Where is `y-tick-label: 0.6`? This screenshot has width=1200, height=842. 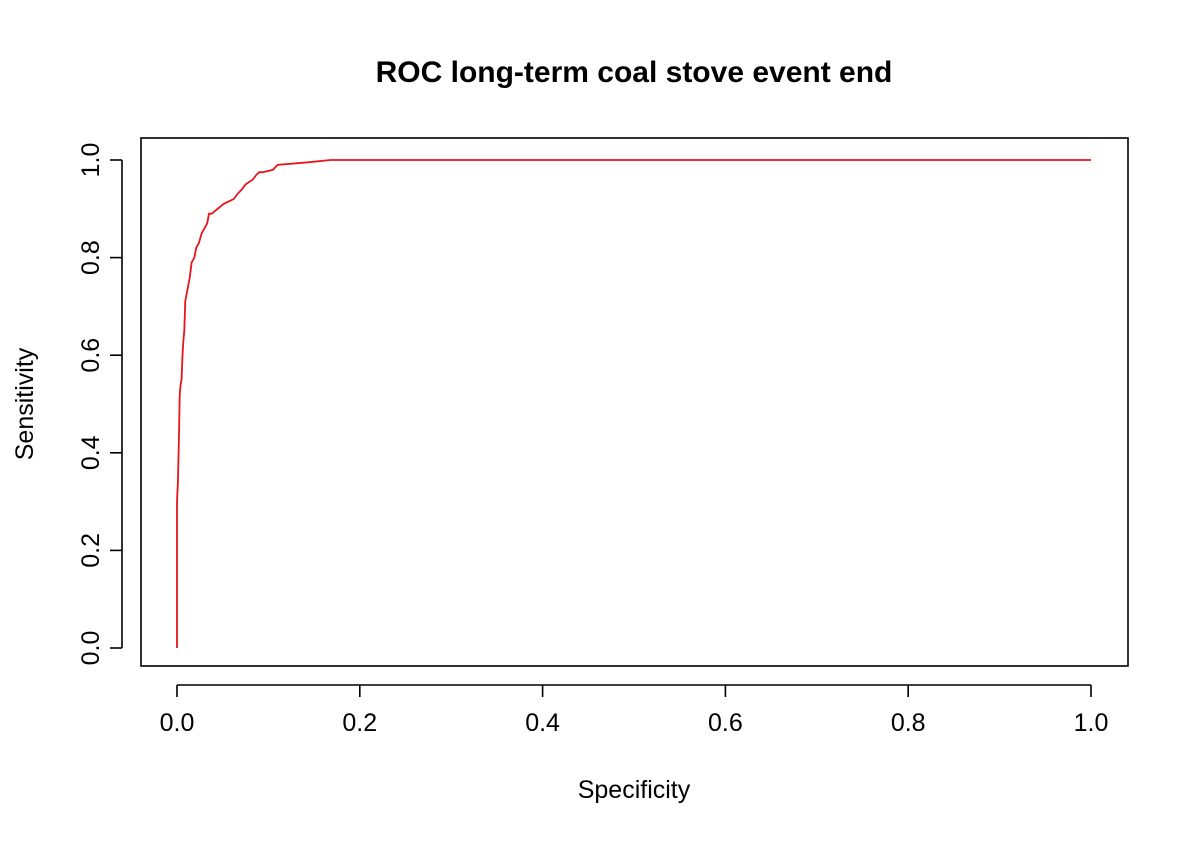 y-tick-label: 0.6 is located at coordinates (91, 355).